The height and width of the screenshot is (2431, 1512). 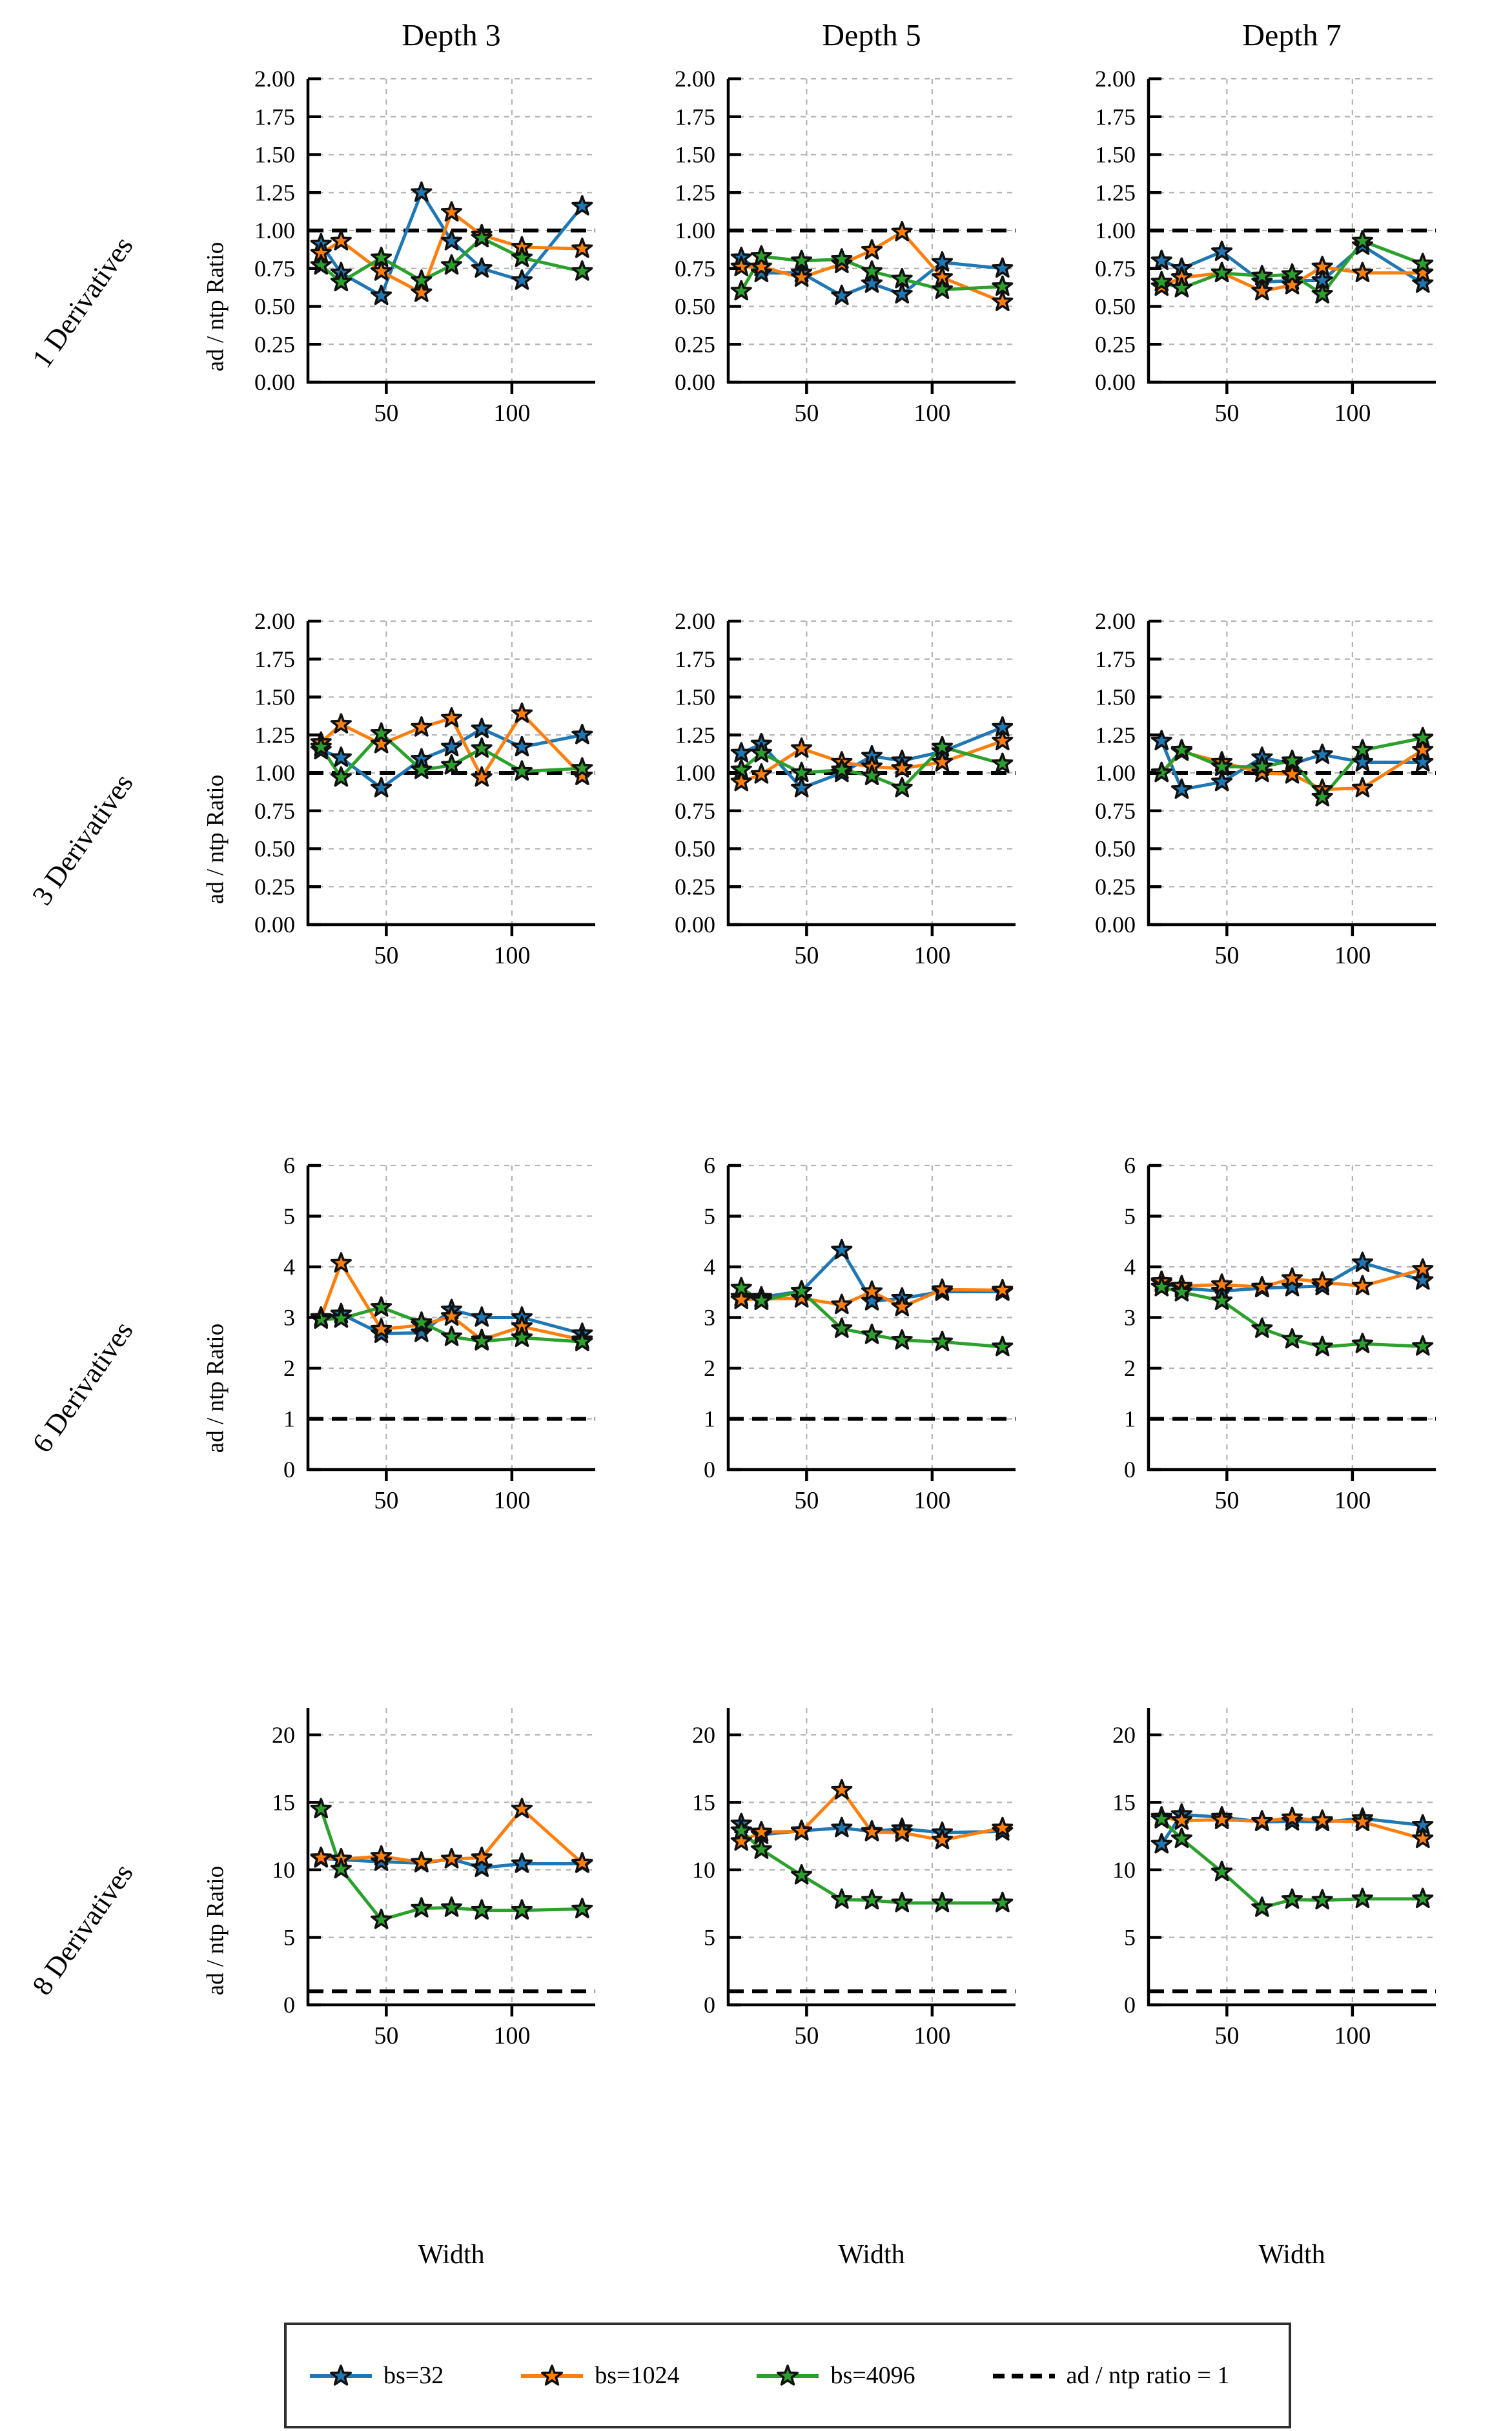 What do you see at coordinates (871, 36) in the screenshot?
I see `column-title-depth-5: Depth 5` at bounding box center [871, 36].